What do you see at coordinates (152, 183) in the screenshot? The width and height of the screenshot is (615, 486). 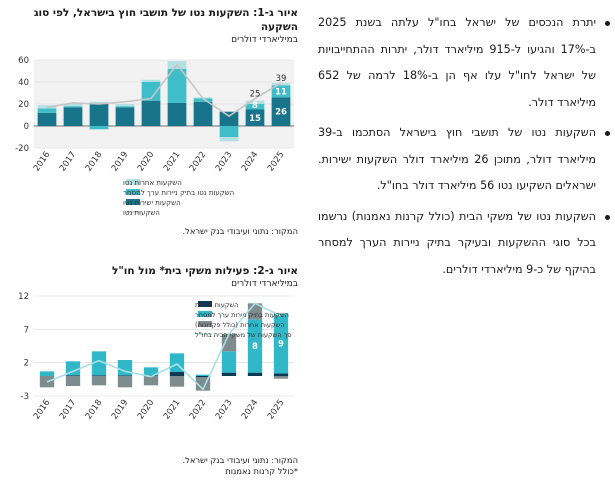 I see `legend-label-other: השקעות אחרות נטו` at bounding box center [152, 183].